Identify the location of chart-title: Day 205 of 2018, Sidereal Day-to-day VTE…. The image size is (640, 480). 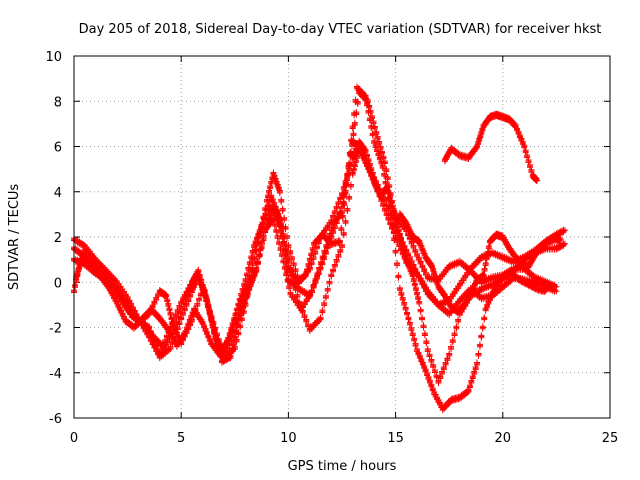
(340, 29).